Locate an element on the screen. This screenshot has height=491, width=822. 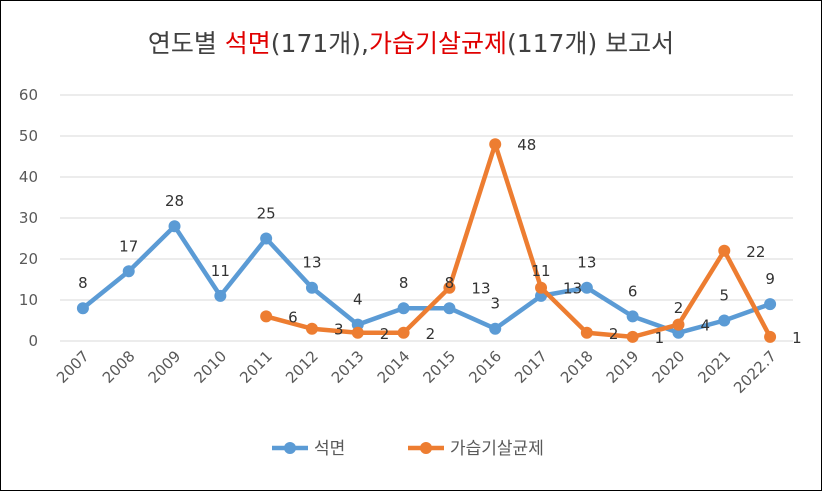
x-tick-label: 2008 is located at coordinates (119, 367).